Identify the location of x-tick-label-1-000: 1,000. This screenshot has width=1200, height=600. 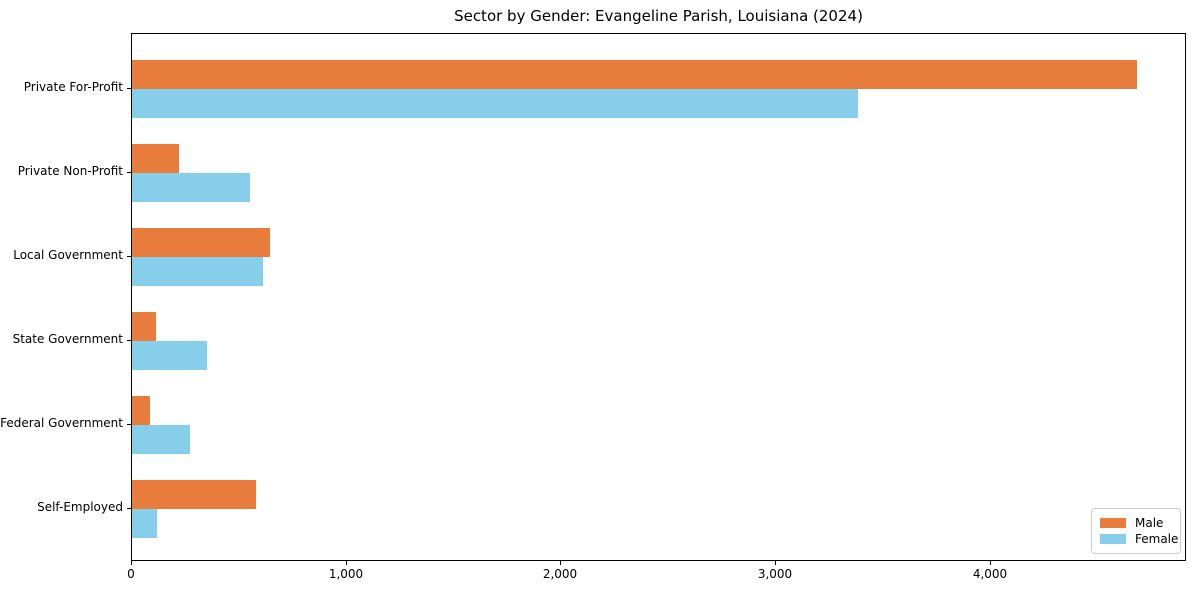
(346, 574).